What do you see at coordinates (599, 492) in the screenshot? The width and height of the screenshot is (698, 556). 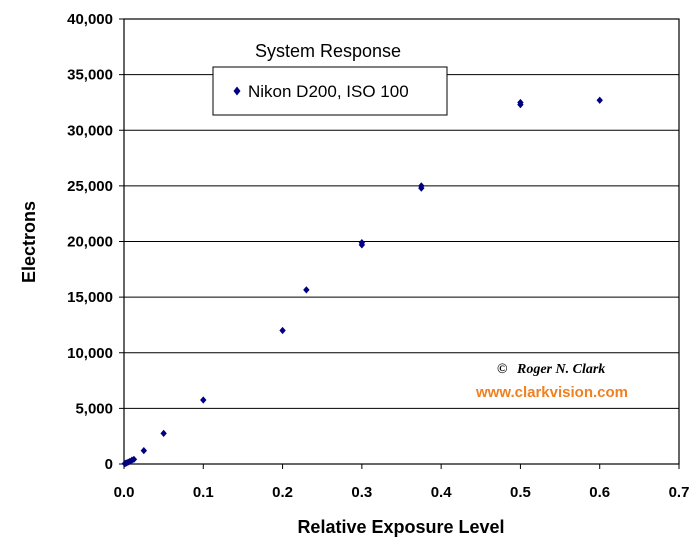 I see `x-tick-label: 0.6` at bounding box center [599, 492].